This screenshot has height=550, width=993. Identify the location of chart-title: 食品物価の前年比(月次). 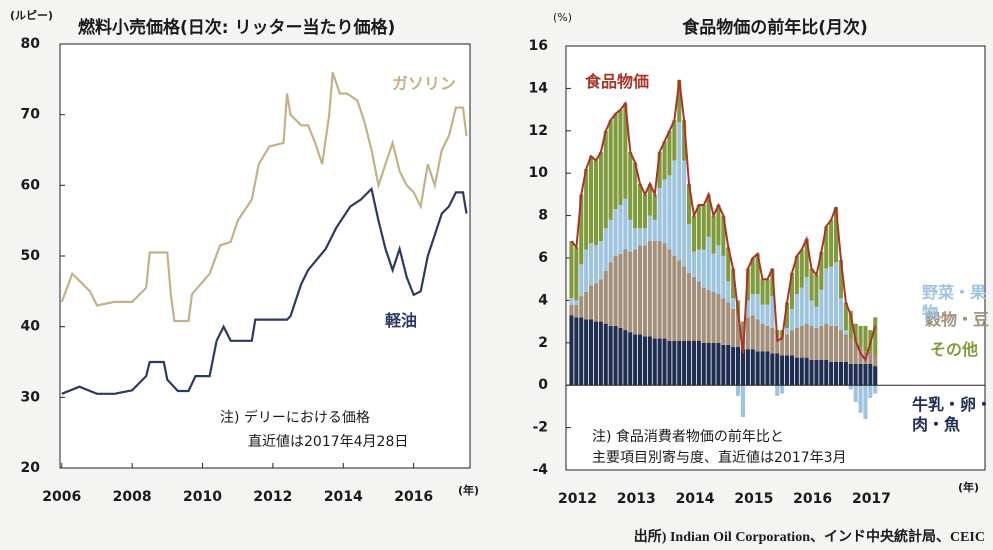
(775, 27).